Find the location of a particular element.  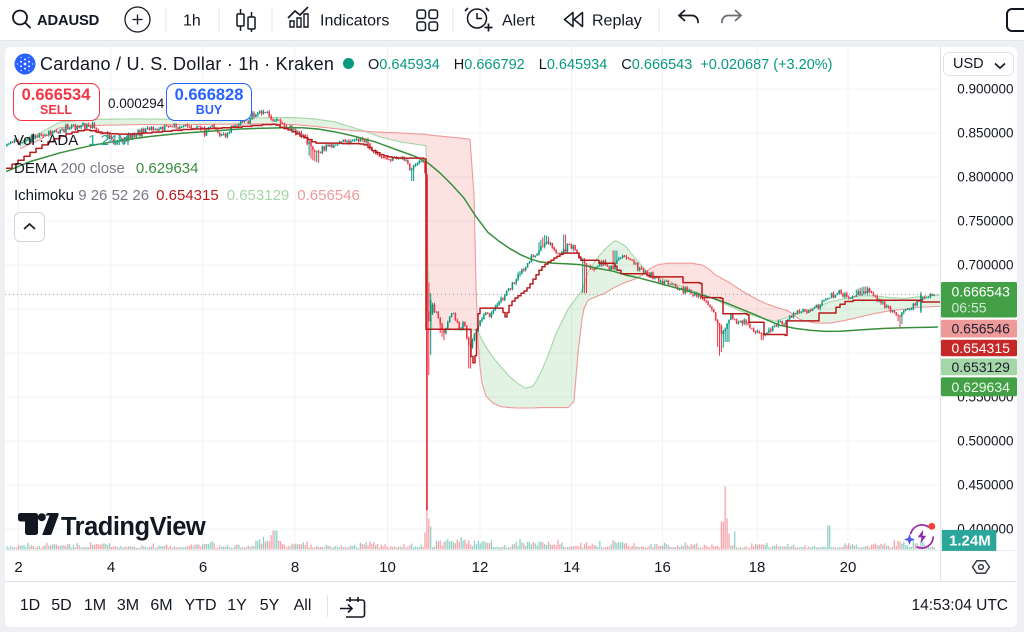

svg-text: 0.800000 is located at coordinates (985, 177).